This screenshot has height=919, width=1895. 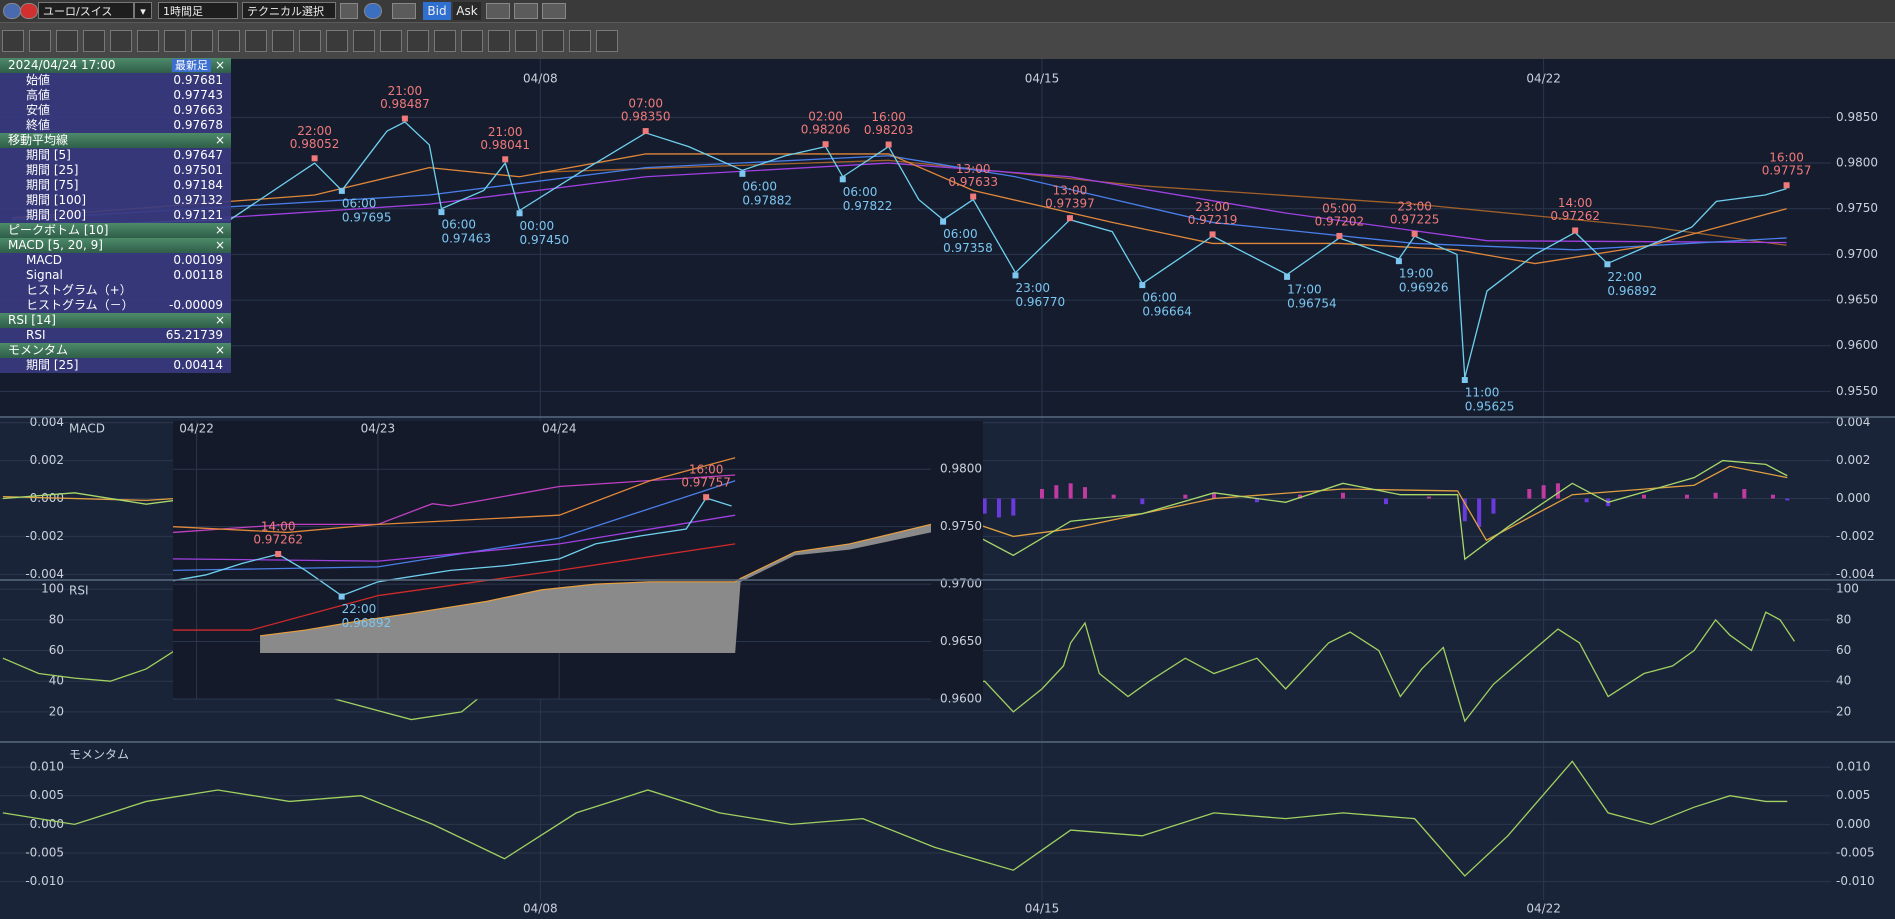 I want to click on section-title: MACD [5, 20, 9], so click(x=55, y=245).